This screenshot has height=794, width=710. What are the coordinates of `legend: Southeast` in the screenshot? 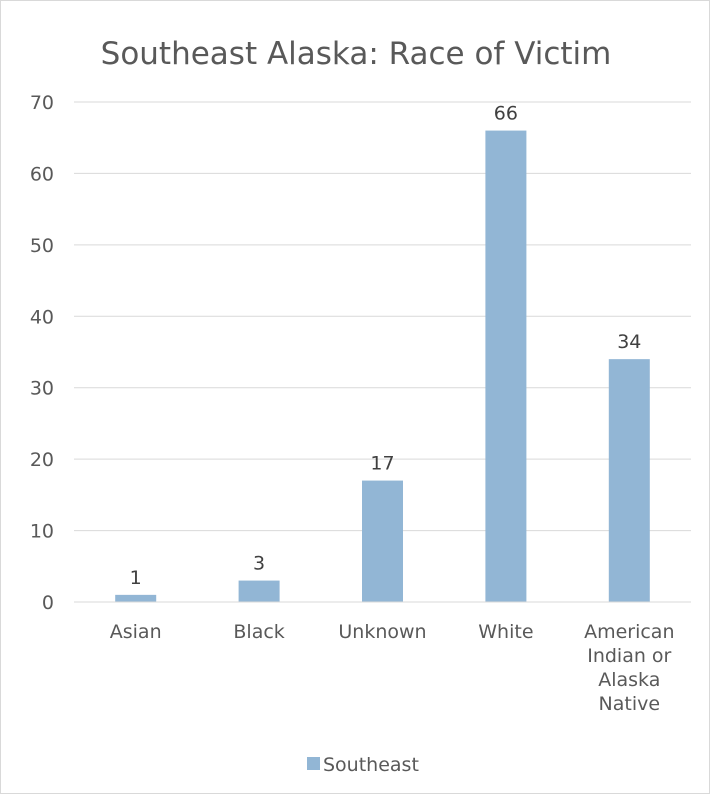 It's located at (363, 765).